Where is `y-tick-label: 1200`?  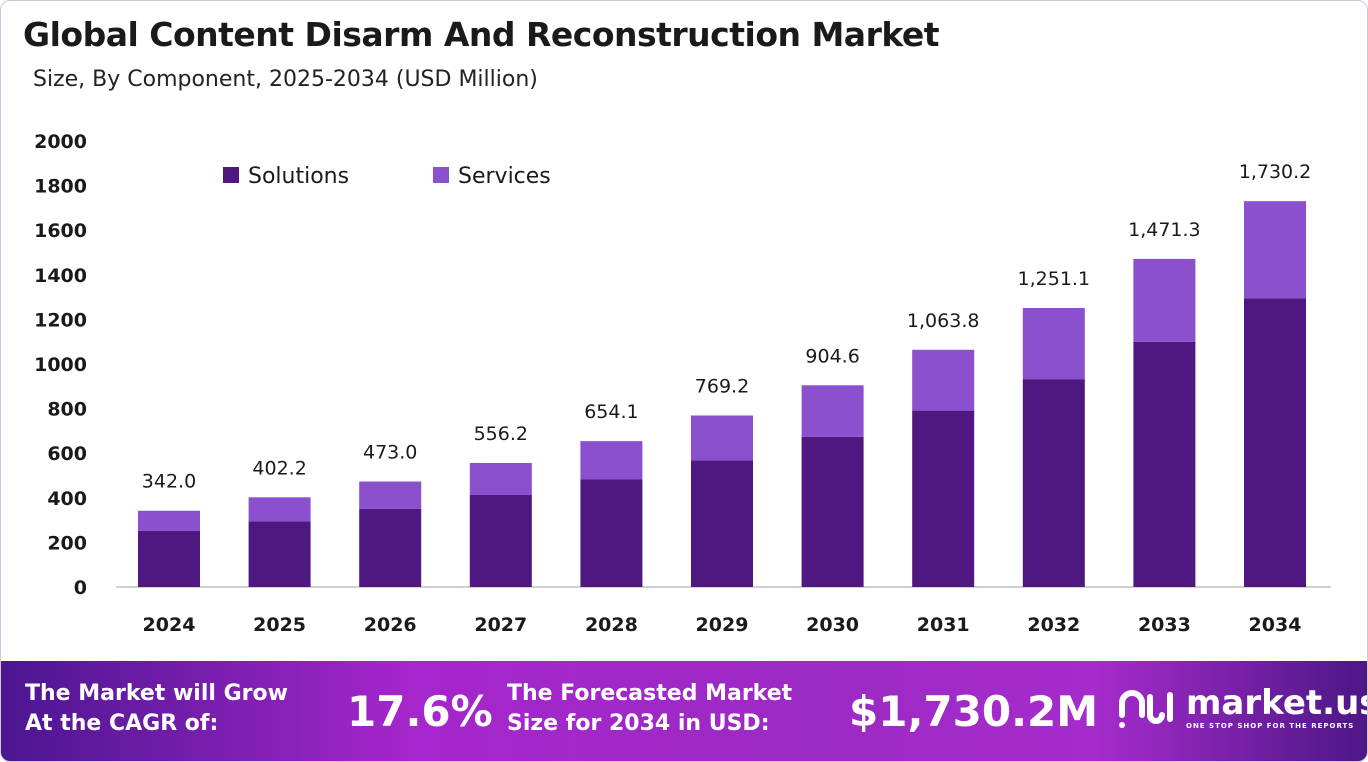 y-tick-label: 1200 is located at coordinates (60, 320).